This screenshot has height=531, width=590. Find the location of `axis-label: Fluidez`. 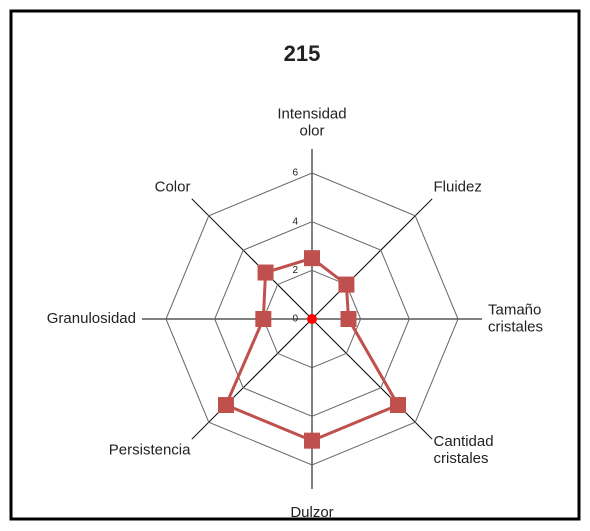

axis-label: Fluidez is located at coordinates (458, 186).